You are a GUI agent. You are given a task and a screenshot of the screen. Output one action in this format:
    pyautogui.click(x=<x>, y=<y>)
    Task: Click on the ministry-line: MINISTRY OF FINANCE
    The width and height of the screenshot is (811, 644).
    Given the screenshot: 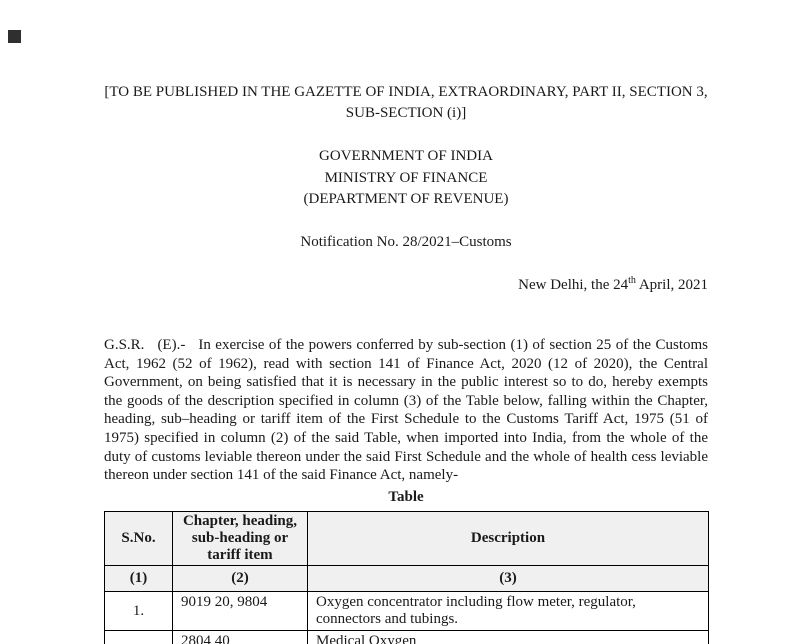 What is the action you would take?
    pyautogui.click(x=406, y=177)
    